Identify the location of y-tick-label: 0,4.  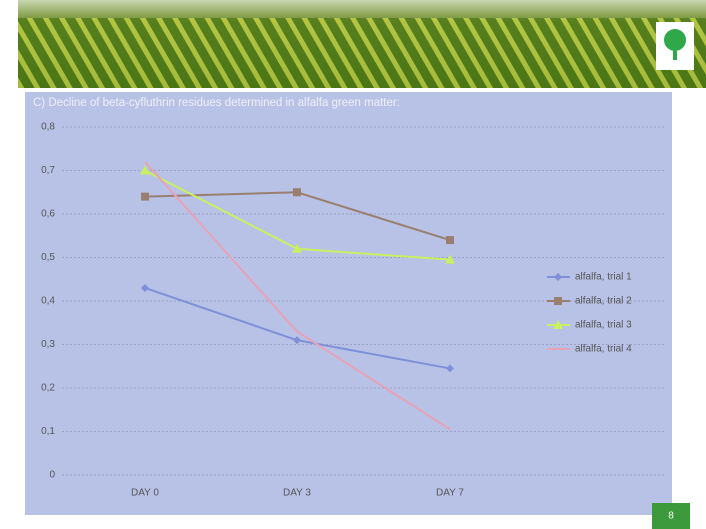
(48, 301).